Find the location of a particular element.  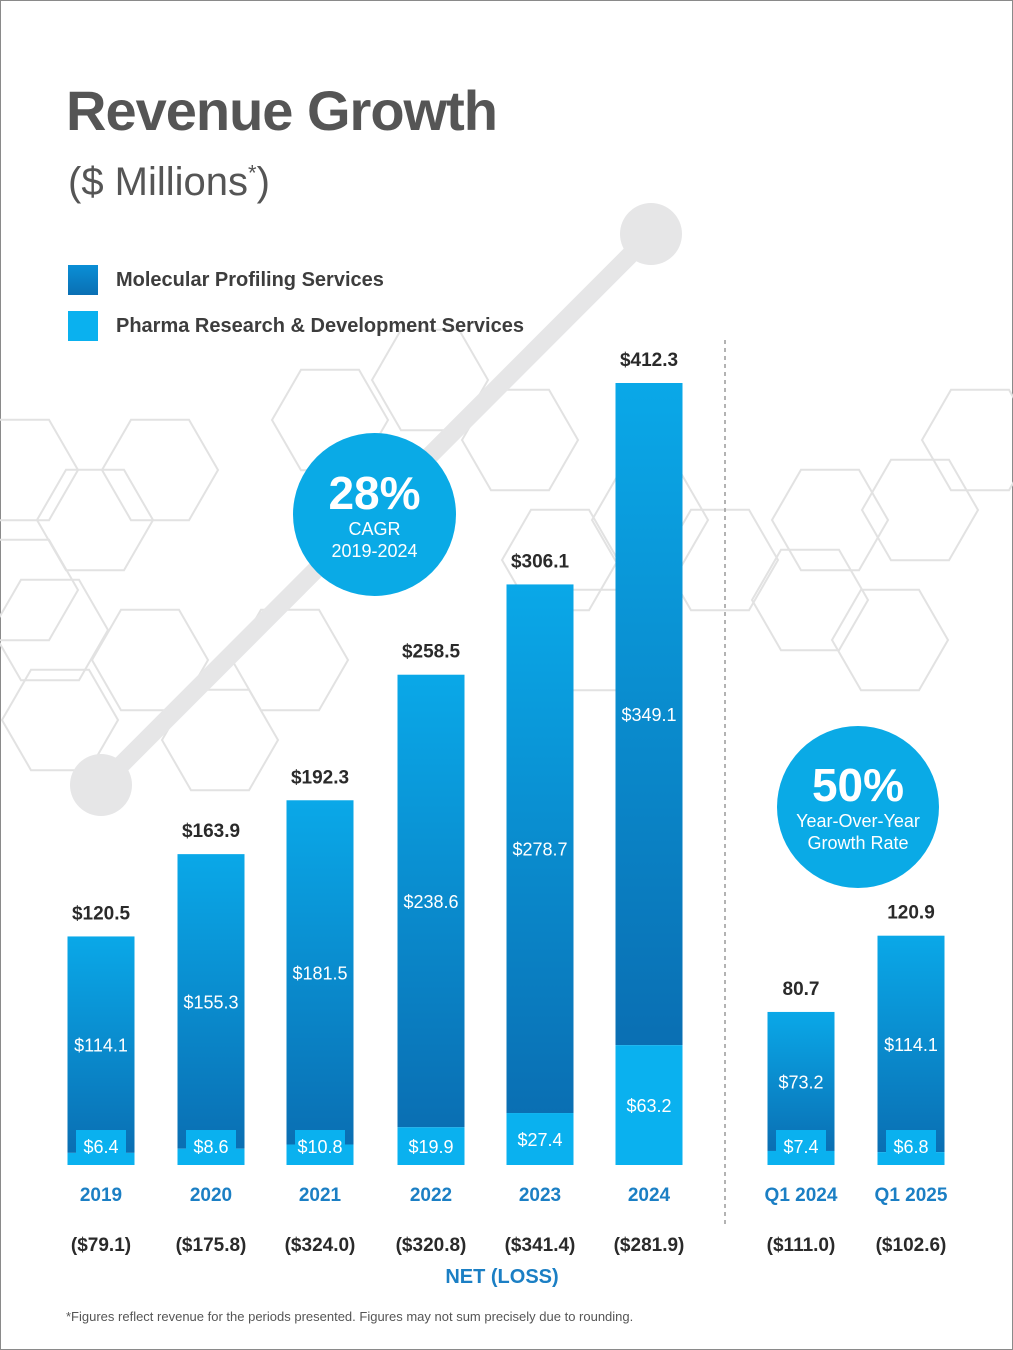

yoy-value: 50% is located at coordinates (858, 785).